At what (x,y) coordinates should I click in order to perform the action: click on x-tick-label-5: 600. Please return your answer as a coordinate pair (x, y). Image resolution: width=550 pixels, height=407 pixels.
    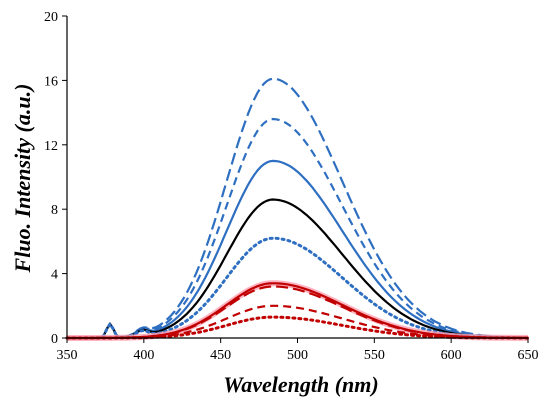
    Looking at the image, I should click on (451, 355).